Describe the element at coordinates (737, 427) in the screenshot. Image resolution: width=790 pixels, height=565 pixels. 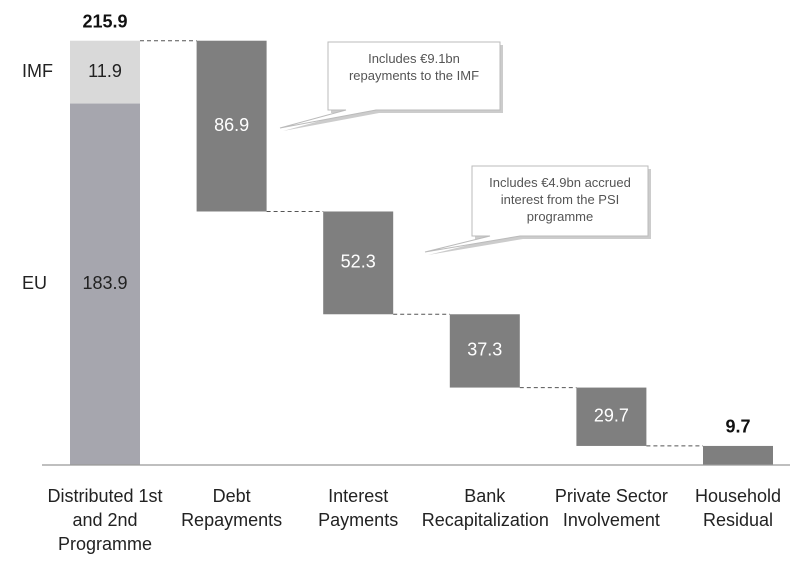
I see `total-label: 9.7` at that location.